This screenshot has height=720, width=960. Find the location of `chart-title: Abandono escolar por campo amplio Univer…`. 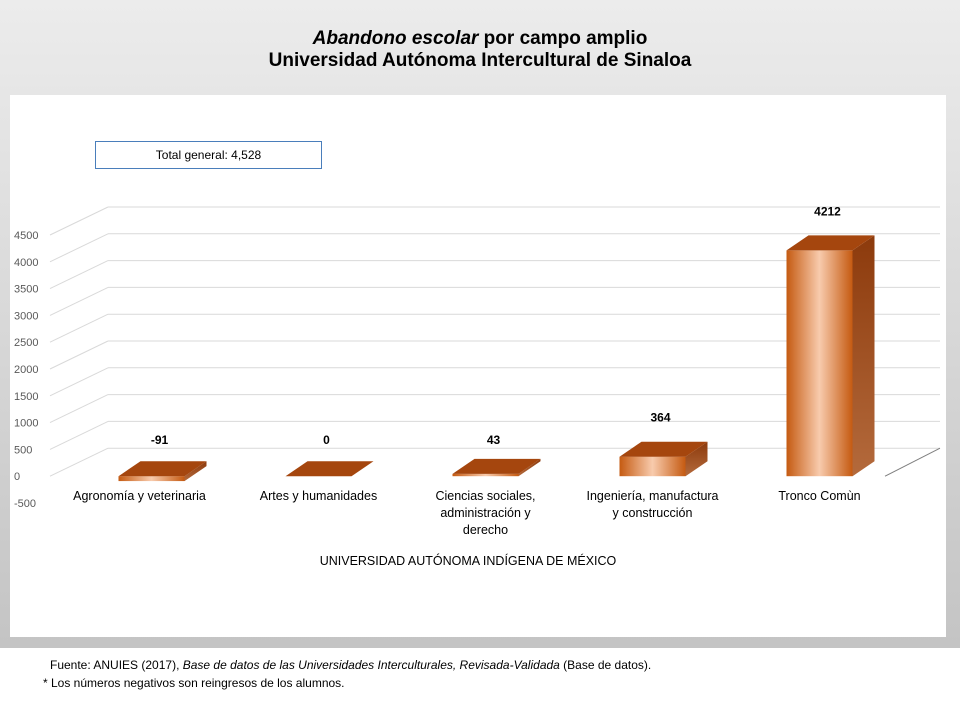

chart-title: Abandono escolar por campo amplio Univer… is located at coordinates (480, 50).